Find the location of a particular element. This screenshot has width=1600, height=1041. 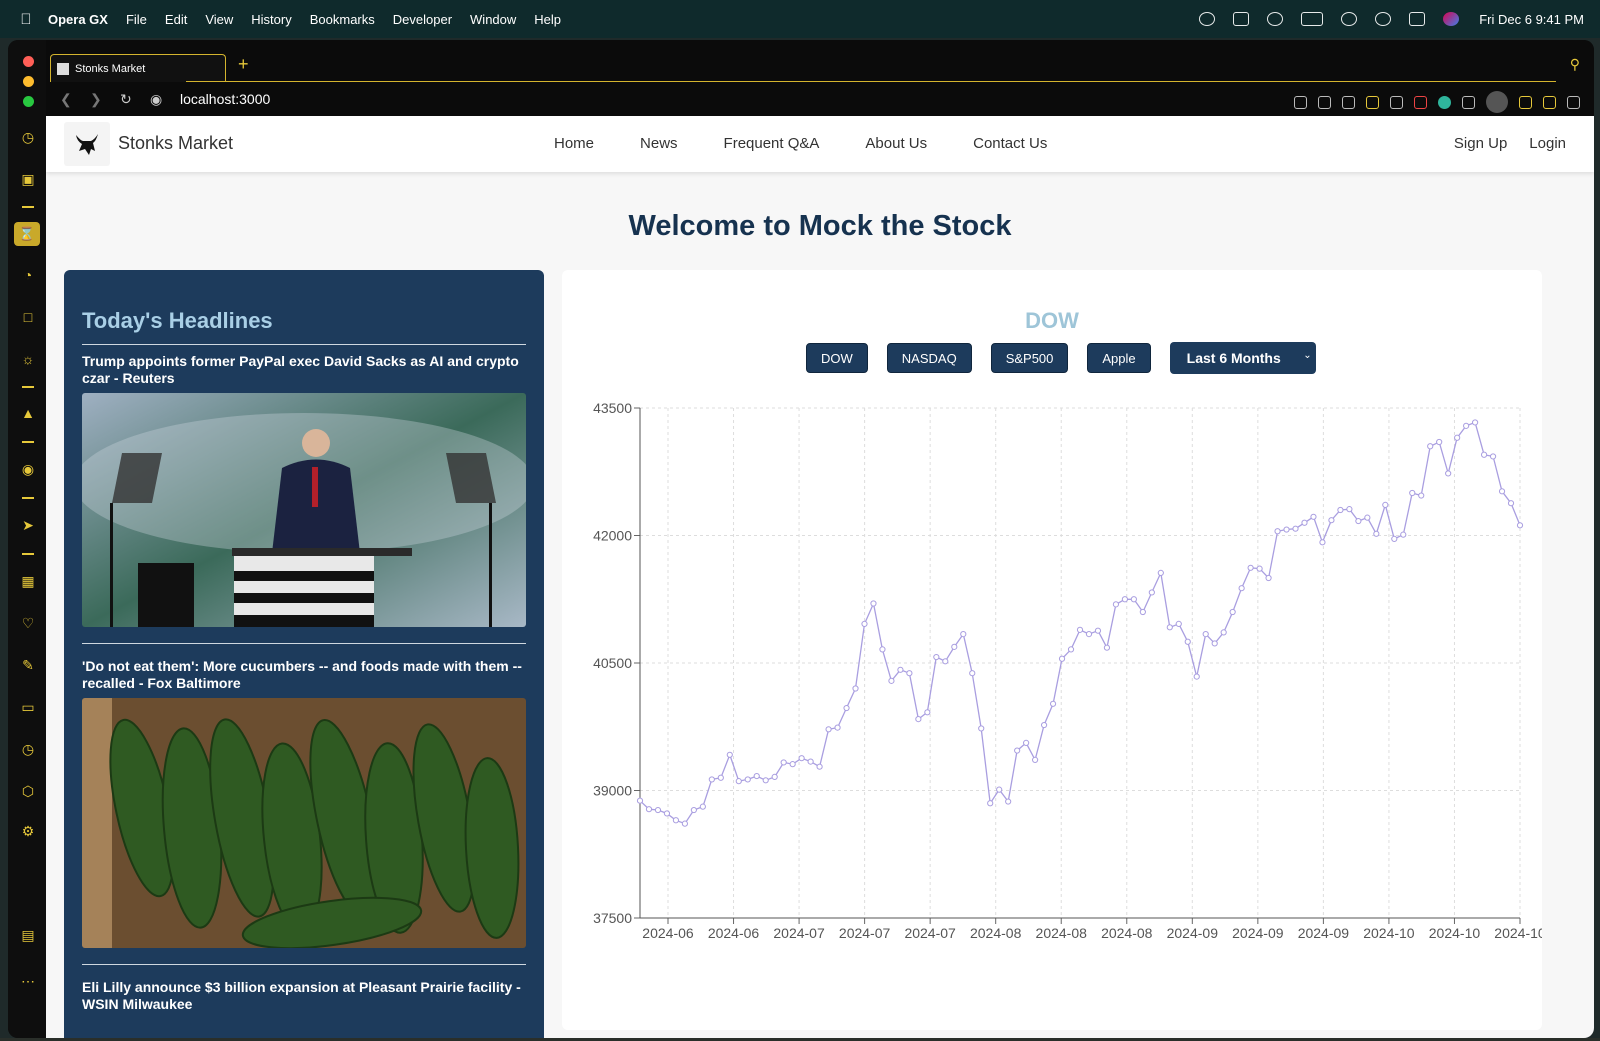

time-range-select: Last 6 Months ⌄ is located at coordinates (1242, 358).